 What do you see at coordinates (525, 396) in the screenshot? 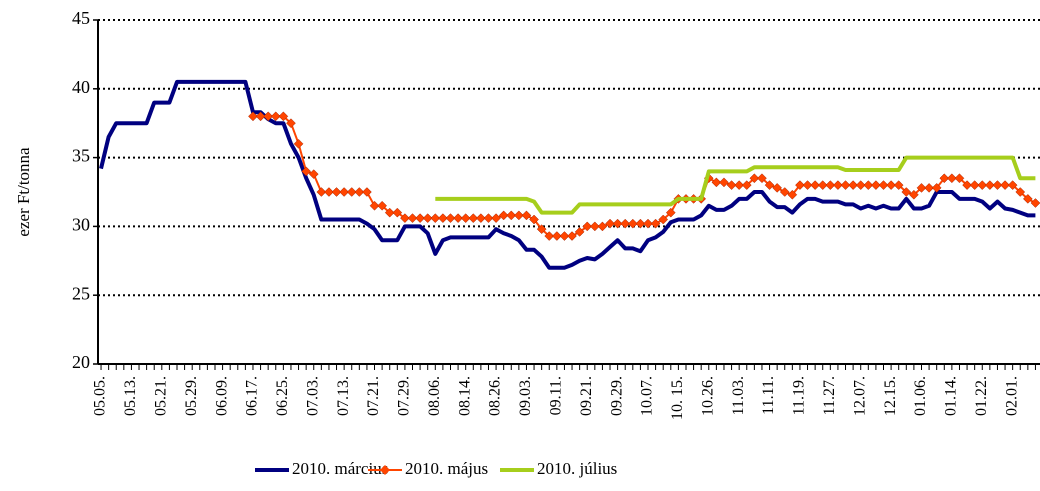
I see `x-tick-label: 09.03.` at bounding box center [525, 396].